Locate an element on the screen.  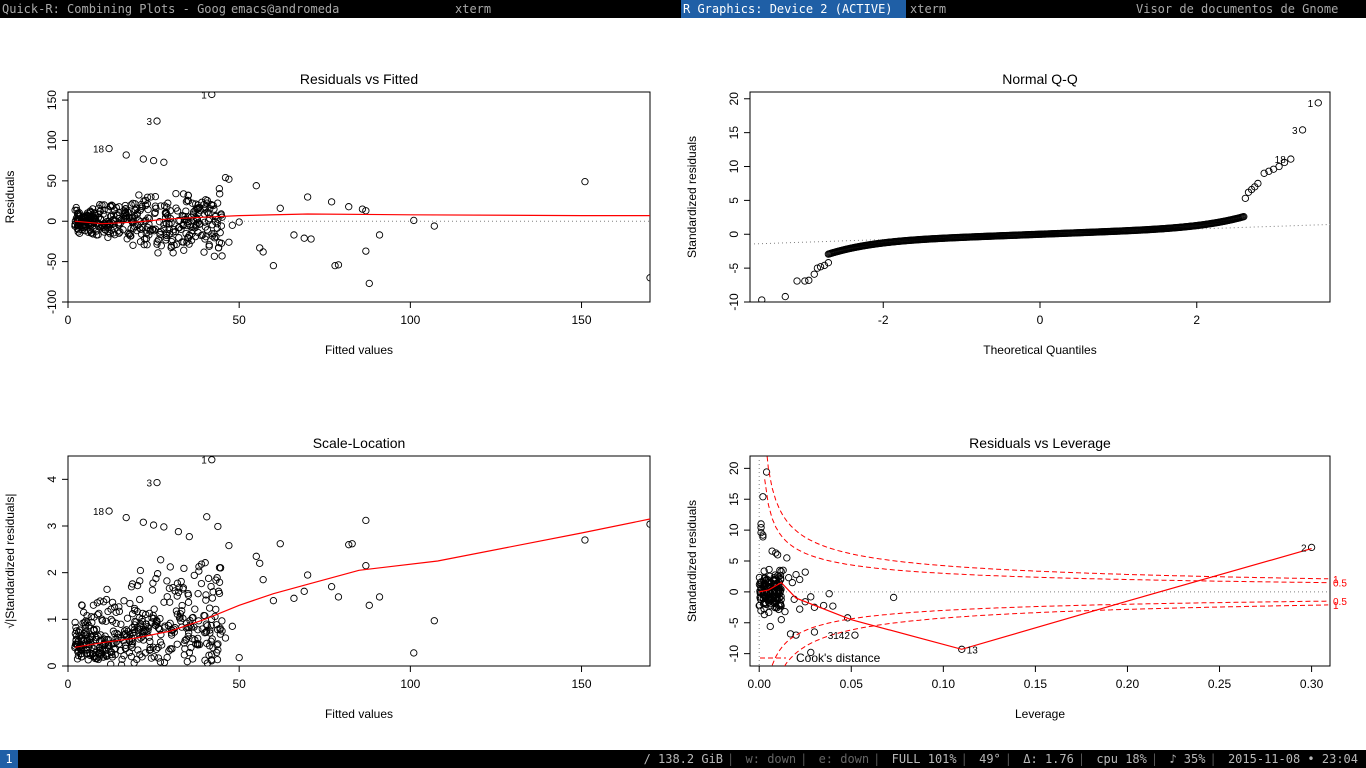
point-label: 18 is located at coordinates (1281, 160).